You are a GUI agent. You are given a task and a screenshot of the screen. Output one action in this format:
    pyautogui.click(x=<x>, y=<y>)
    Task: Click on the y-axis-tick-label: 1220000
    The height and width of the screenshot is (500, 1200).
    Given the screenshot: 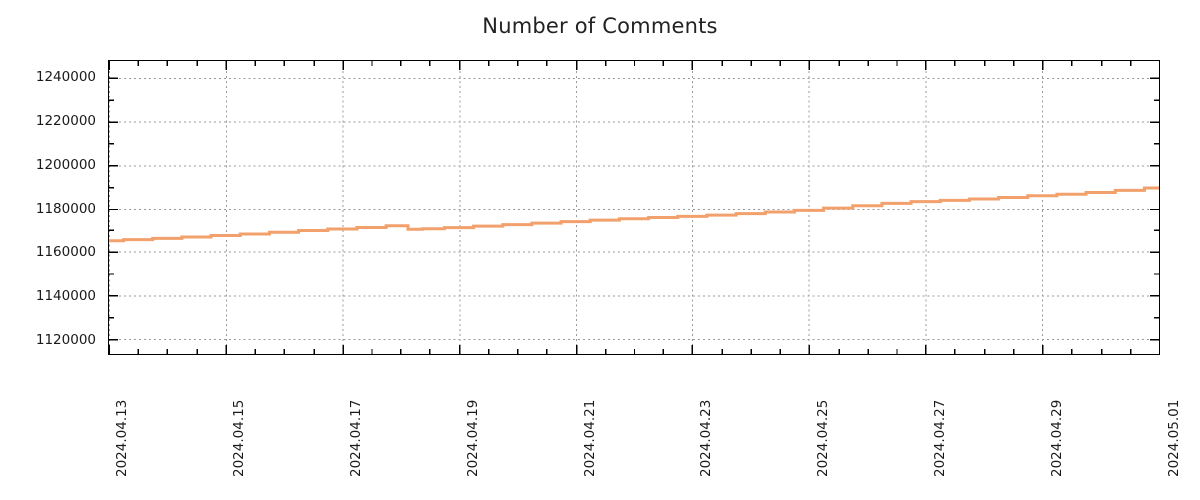 What is the action you would take?
    pyautogui.click(x=65, y=121)
    